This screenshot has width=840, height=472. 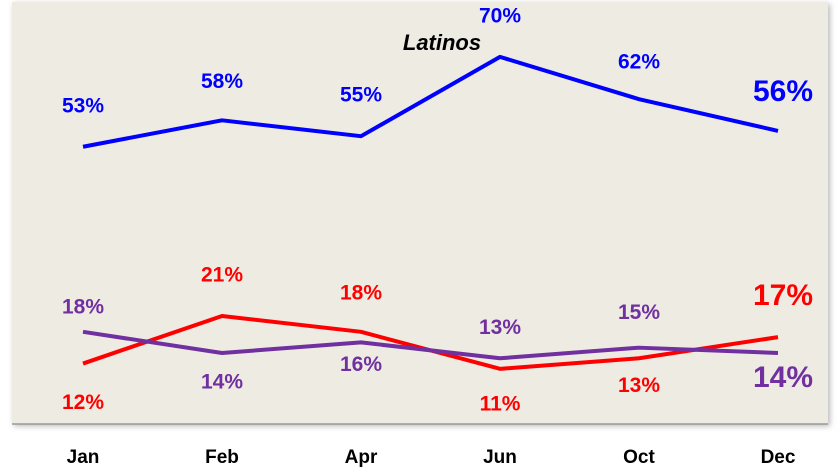 I want to click on x-tick-label: Apr, so click(x=361, y=457).